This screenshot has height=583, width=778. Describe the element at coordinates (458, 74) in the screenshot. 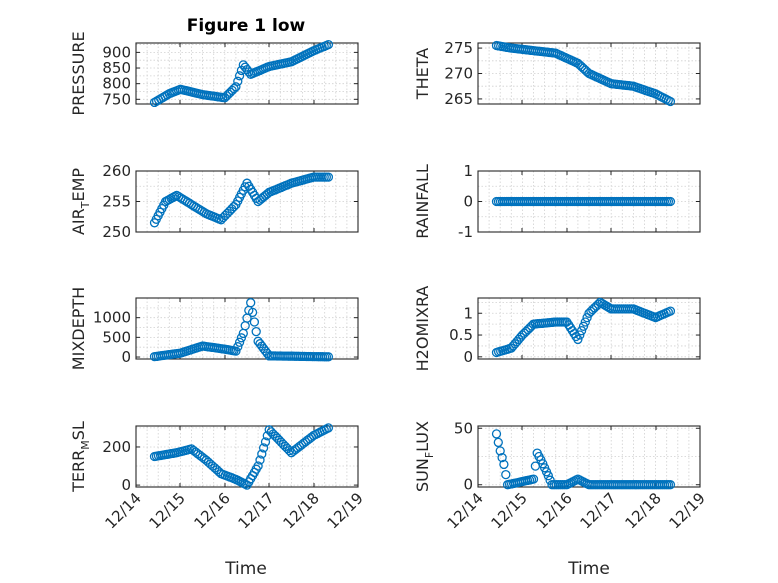

I see `y-tick-label: 270` at that location.